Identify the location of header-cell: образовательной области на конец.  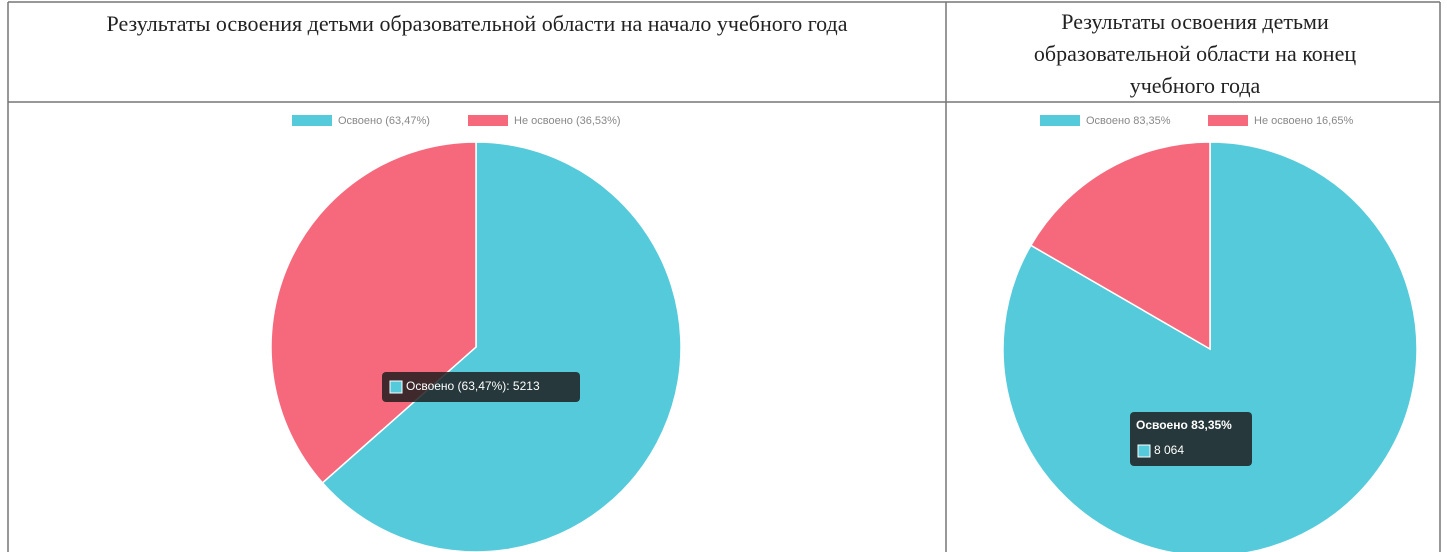
(1195, 53).